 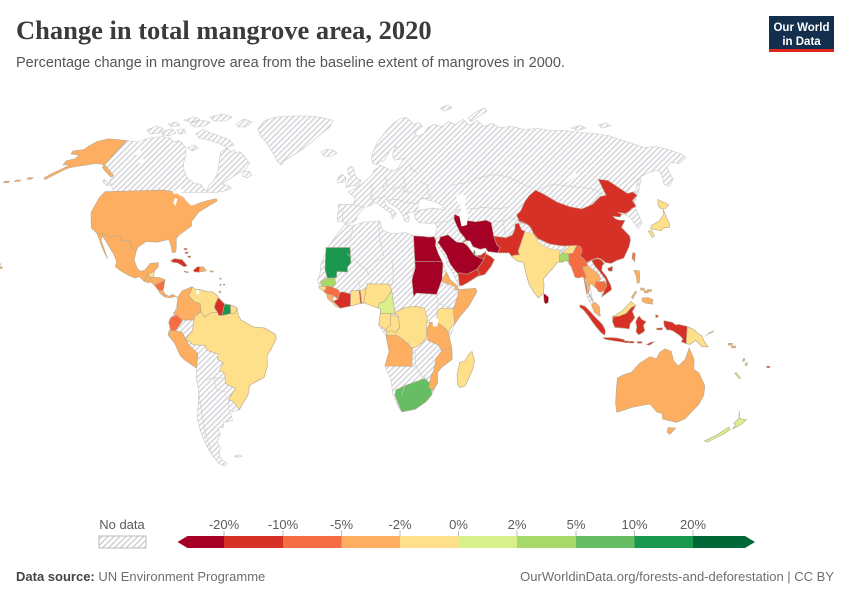 I want to click on svg-text: -2%, so click(x=400, y=524).